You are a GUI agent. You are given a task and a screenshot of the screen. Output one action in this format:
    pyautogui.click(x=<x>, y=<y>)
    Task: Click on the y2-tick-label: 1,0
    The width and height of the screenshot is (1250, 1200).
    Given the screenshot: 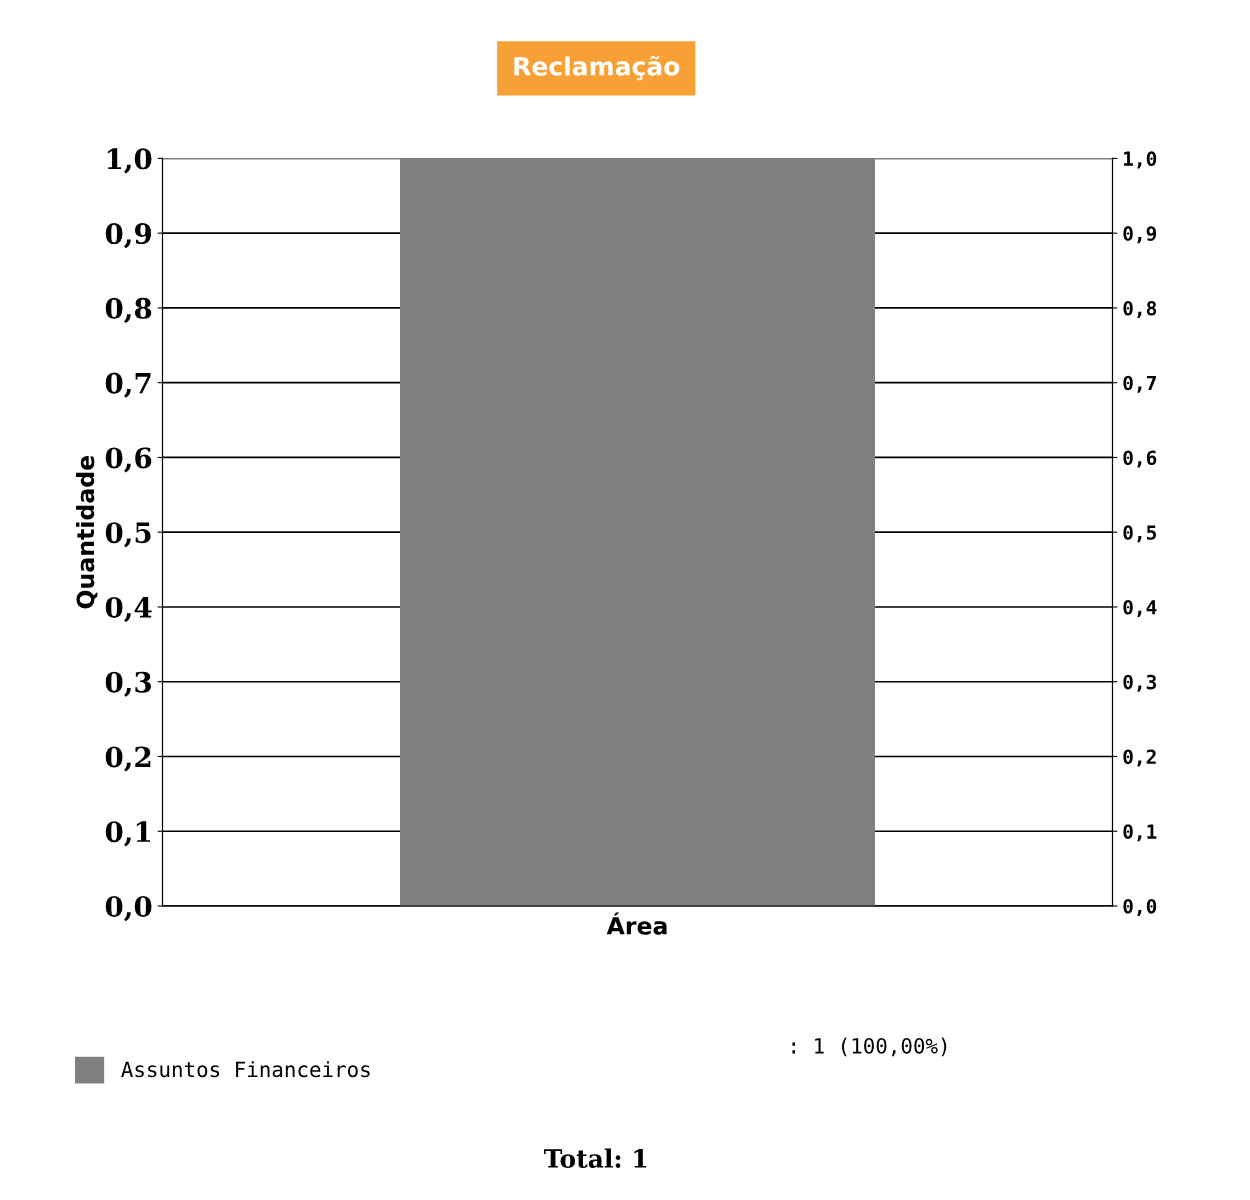 What is the action you would take?
    pyautogui.click(x=1140, y=160)
    